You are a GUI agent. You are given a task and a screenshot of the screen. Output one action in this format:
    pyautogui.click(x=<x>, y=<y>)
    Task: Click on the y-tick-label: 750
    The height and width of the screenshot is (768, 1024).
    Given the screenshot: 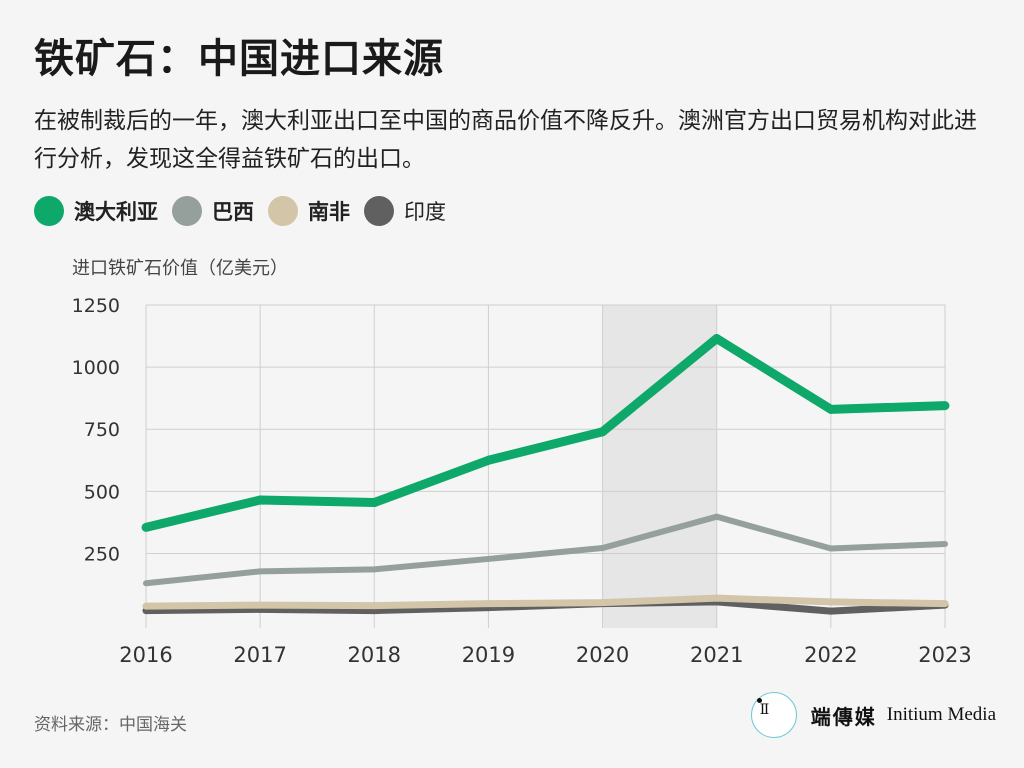 What is the action you would take?
    pyautogui.click(x=102, y=430)
    